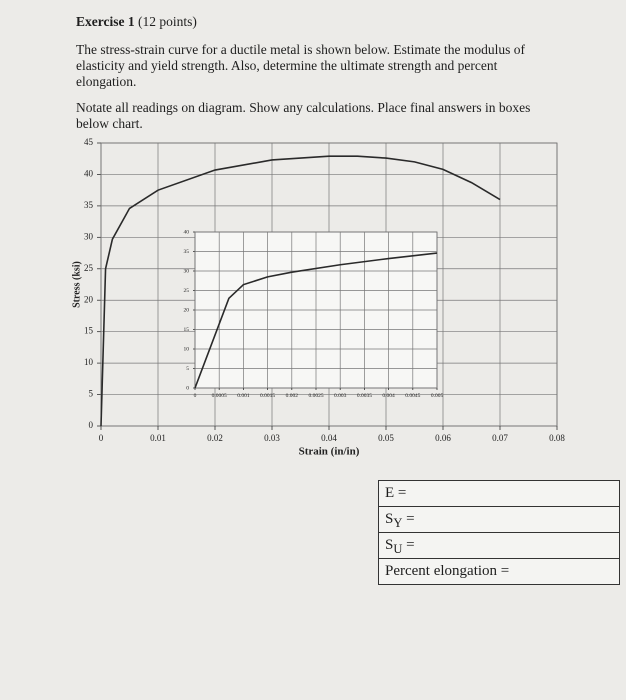 The width and height of the screenshot is (626, 700). What do you see at coordinates (499, 493) in the screenshot?
I see `answer-row: E =` at bounding box center [499, 493].